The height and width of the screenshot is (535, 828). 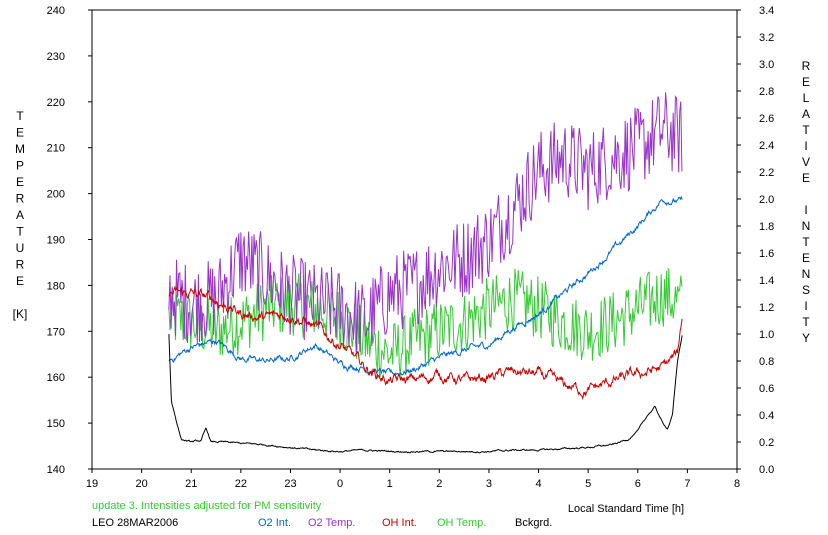 What do you see at coordinates (626, 509) in the screenshot?
I see `x-axis-title: Local Standard Time [h]` at bounding box center [626, 509].